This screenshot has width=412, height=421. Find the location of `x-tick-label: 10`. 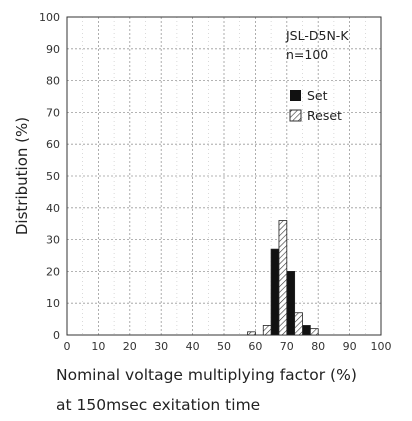

x-tick-label: 10 is located at coordinates (98, 346).